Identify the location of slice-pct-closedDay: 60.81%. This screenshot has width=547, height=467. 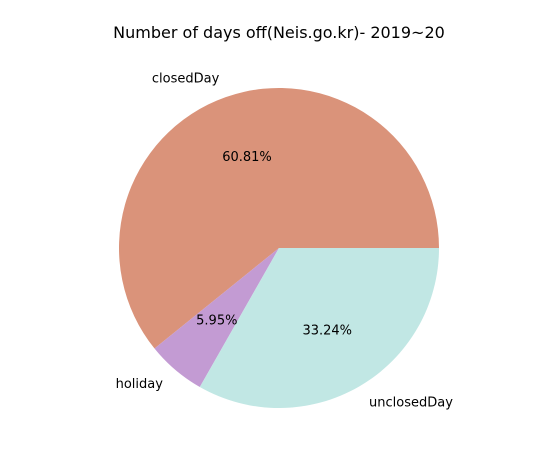
(247, 157).